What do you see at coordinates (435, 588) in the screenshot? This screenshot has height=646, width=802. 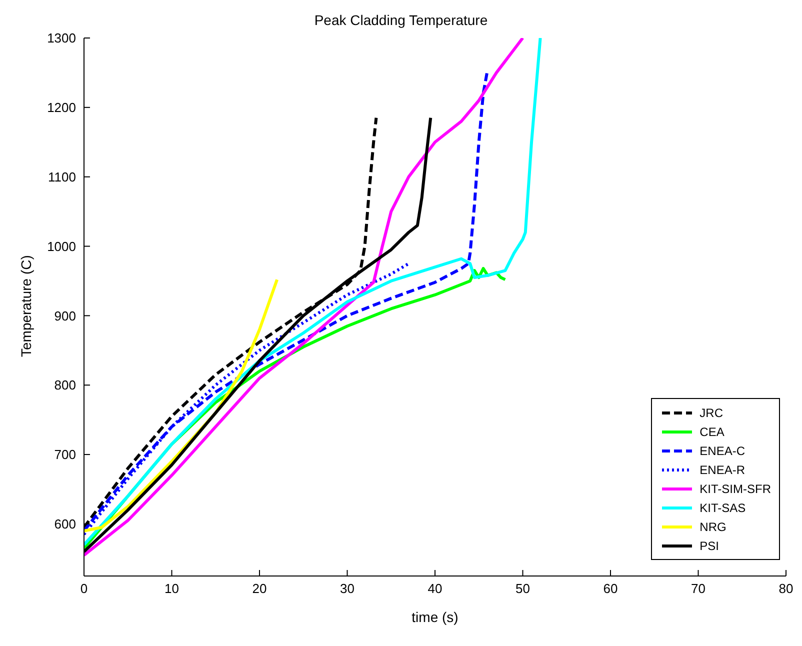 I see `x-tick-label: 40` at bounding box center [435, 588].